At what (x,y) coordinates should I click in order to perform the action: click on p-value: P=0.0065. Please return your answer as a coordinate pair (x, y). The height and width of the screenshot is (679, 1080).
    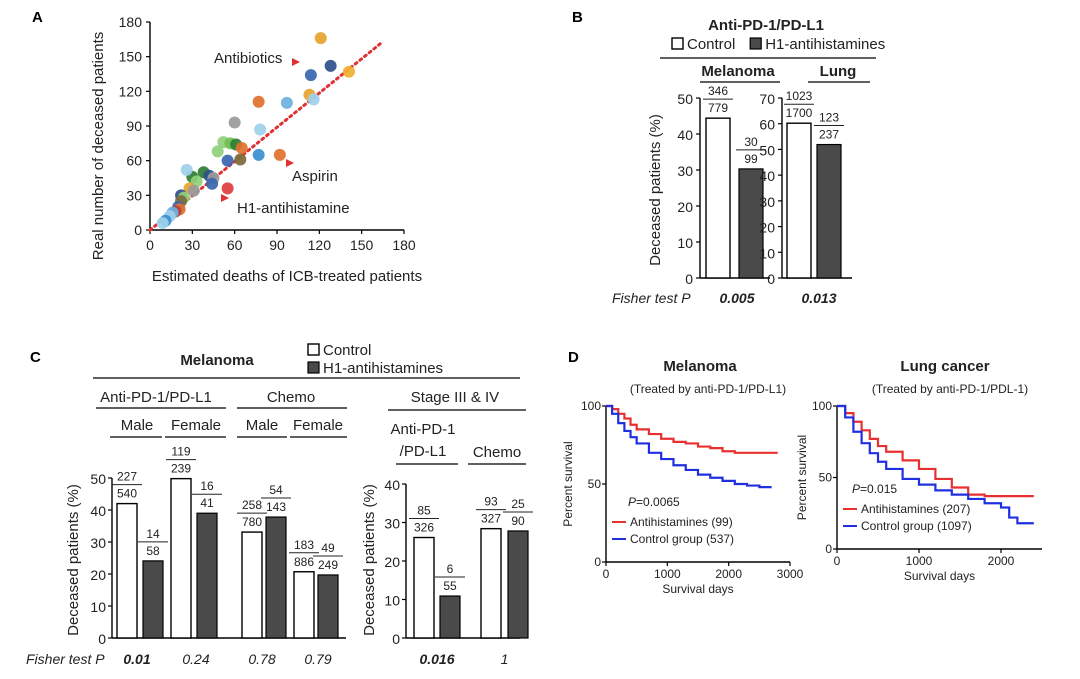
    Looking at the image, I should click on (654, 502).